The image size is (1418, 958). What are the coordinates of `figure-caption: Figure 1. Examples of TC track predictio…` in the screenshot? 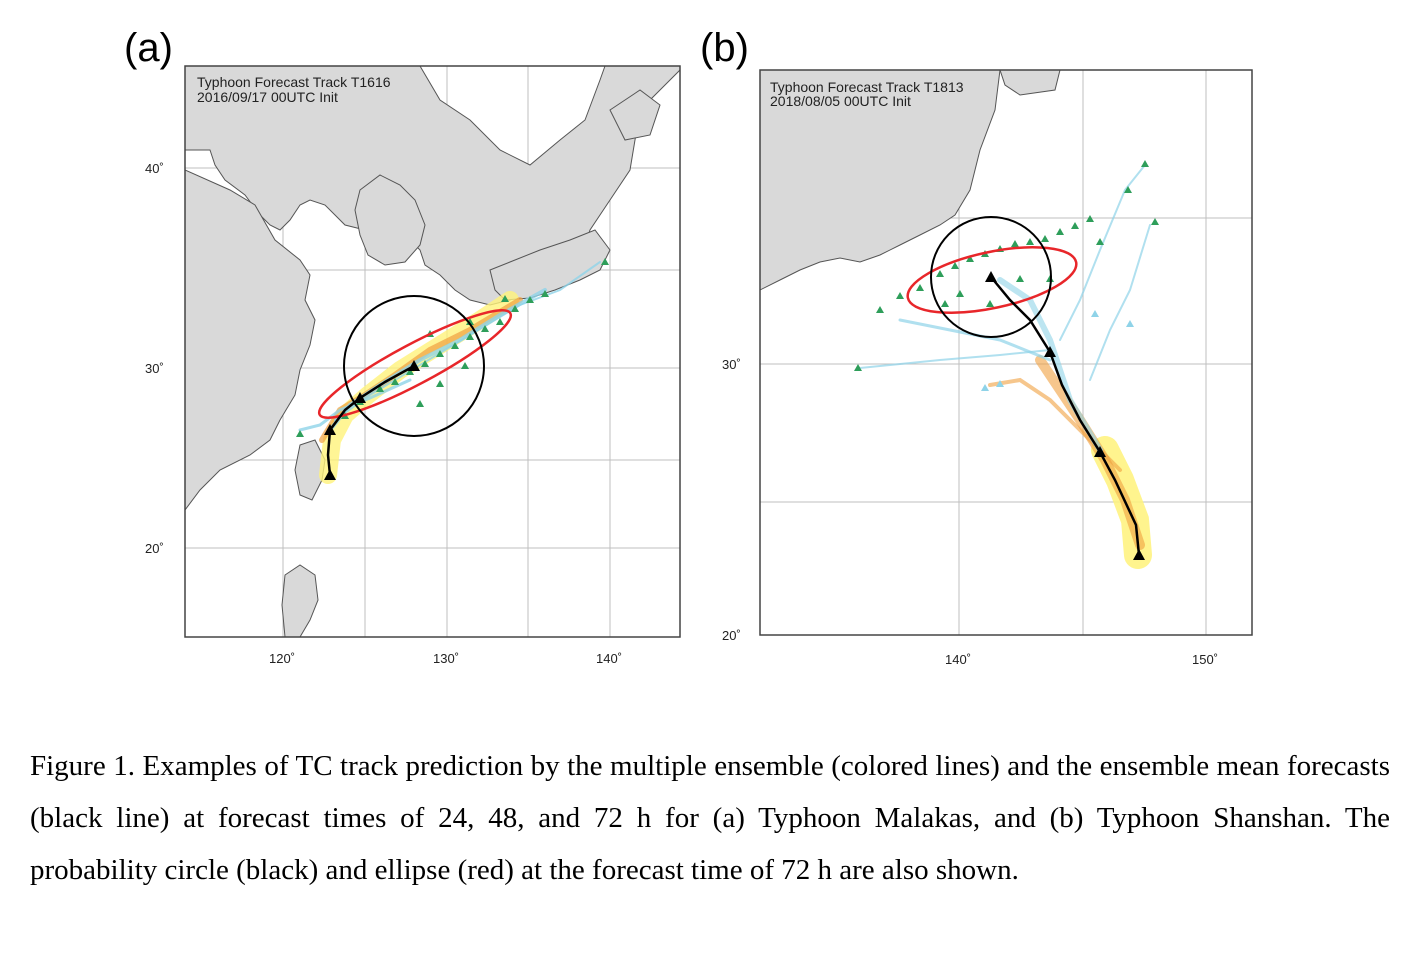 It's located at (710, 818).